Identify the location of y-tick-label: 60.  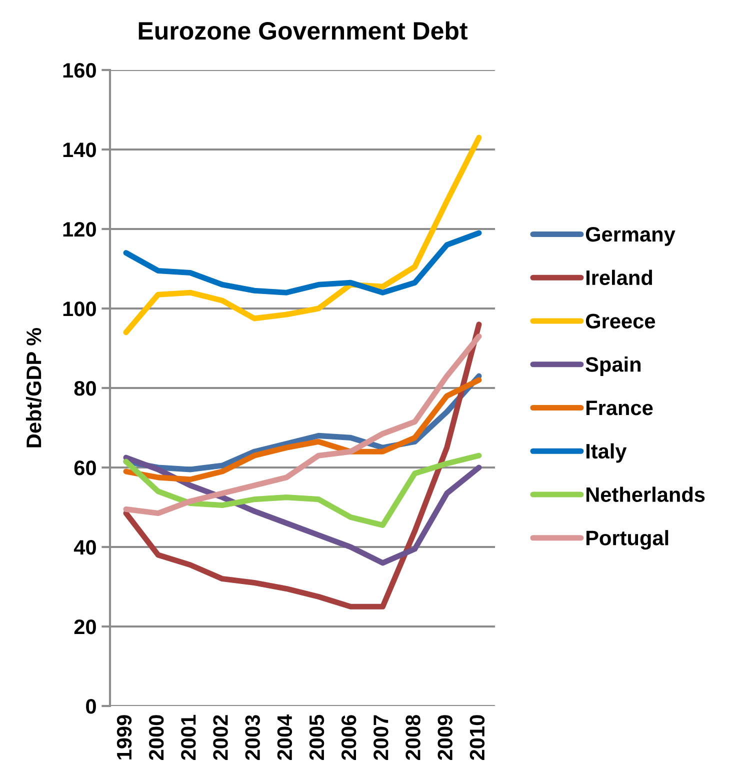
(85, 468).